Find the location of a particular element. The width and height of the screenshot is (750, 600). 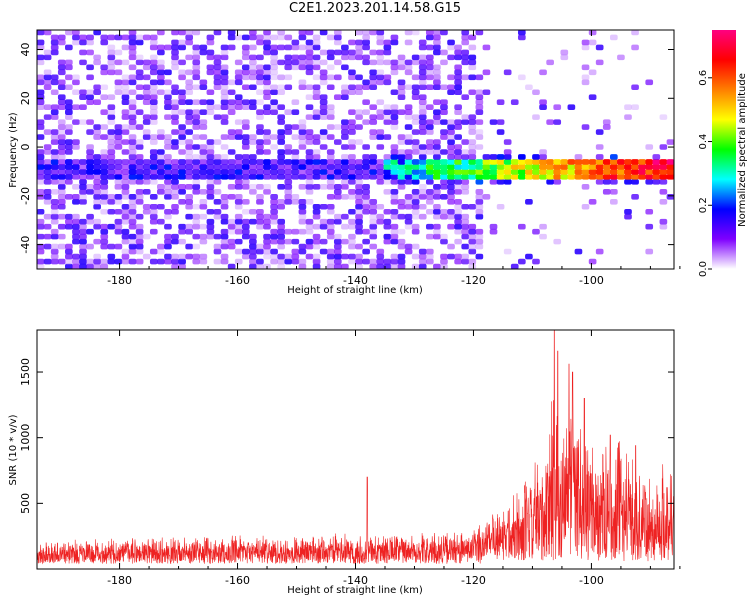

x-tick-label: -140 is located at coordinates (355, 280).